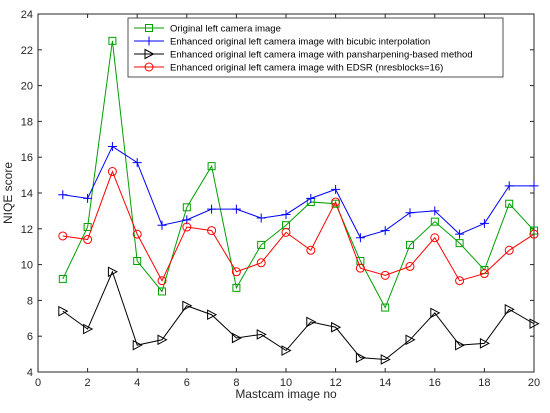  I want to click on y-tick-label: 4, so click(30, 373).